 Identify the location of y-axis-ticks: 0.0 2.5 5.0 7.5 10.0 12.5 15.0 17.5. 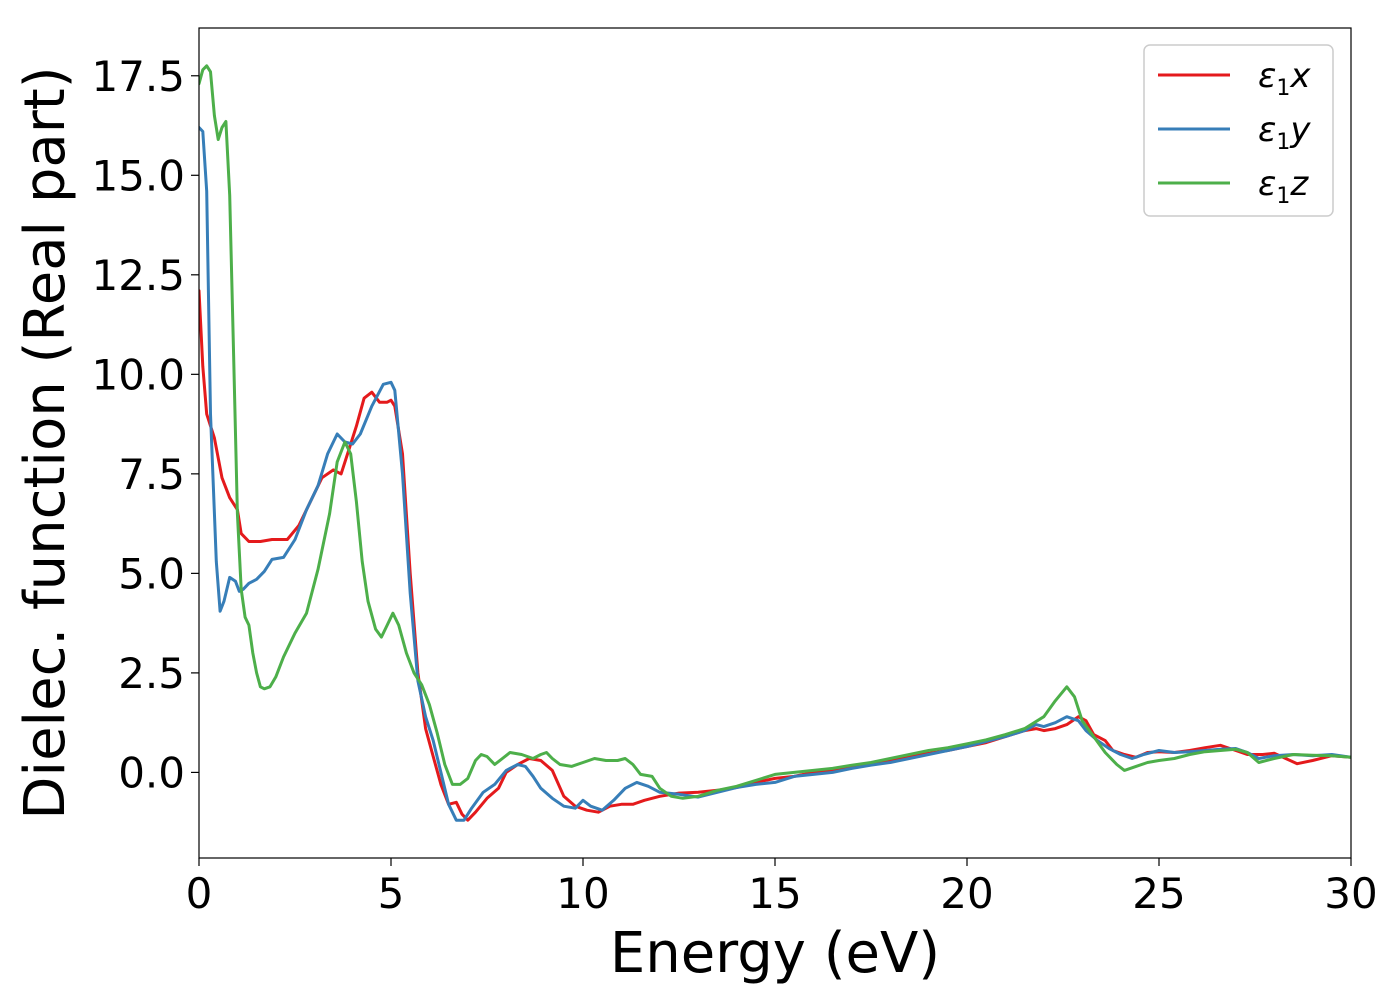
(145, 424).